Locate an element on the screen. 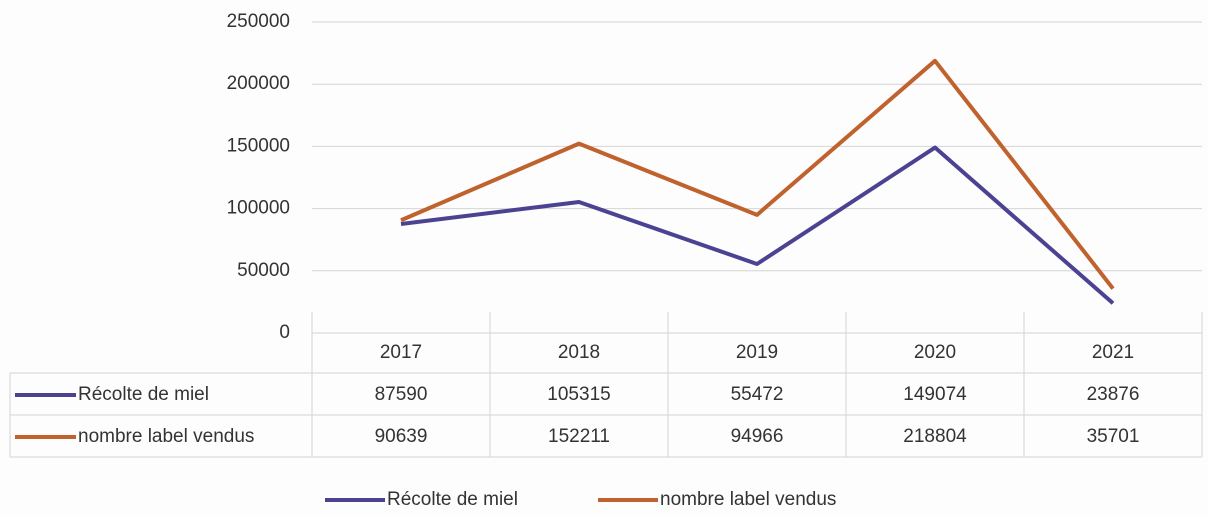  y-tick-label: 200000 is located at coordinates (258, 83).